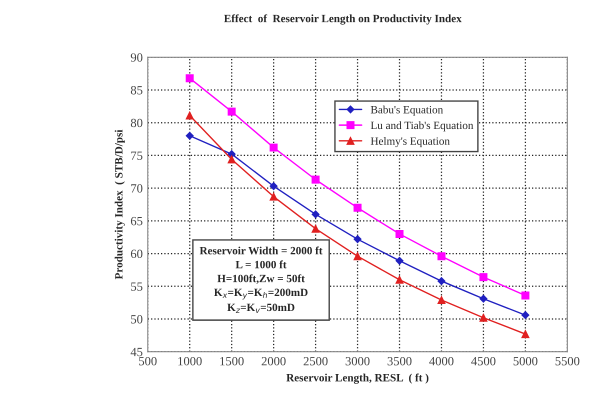 The width and height of the screenshot is (591, 409). Describe the element at coordinates (410, 142) in the screenshot. I see `legend-label: Helmy's Equation` at that location.